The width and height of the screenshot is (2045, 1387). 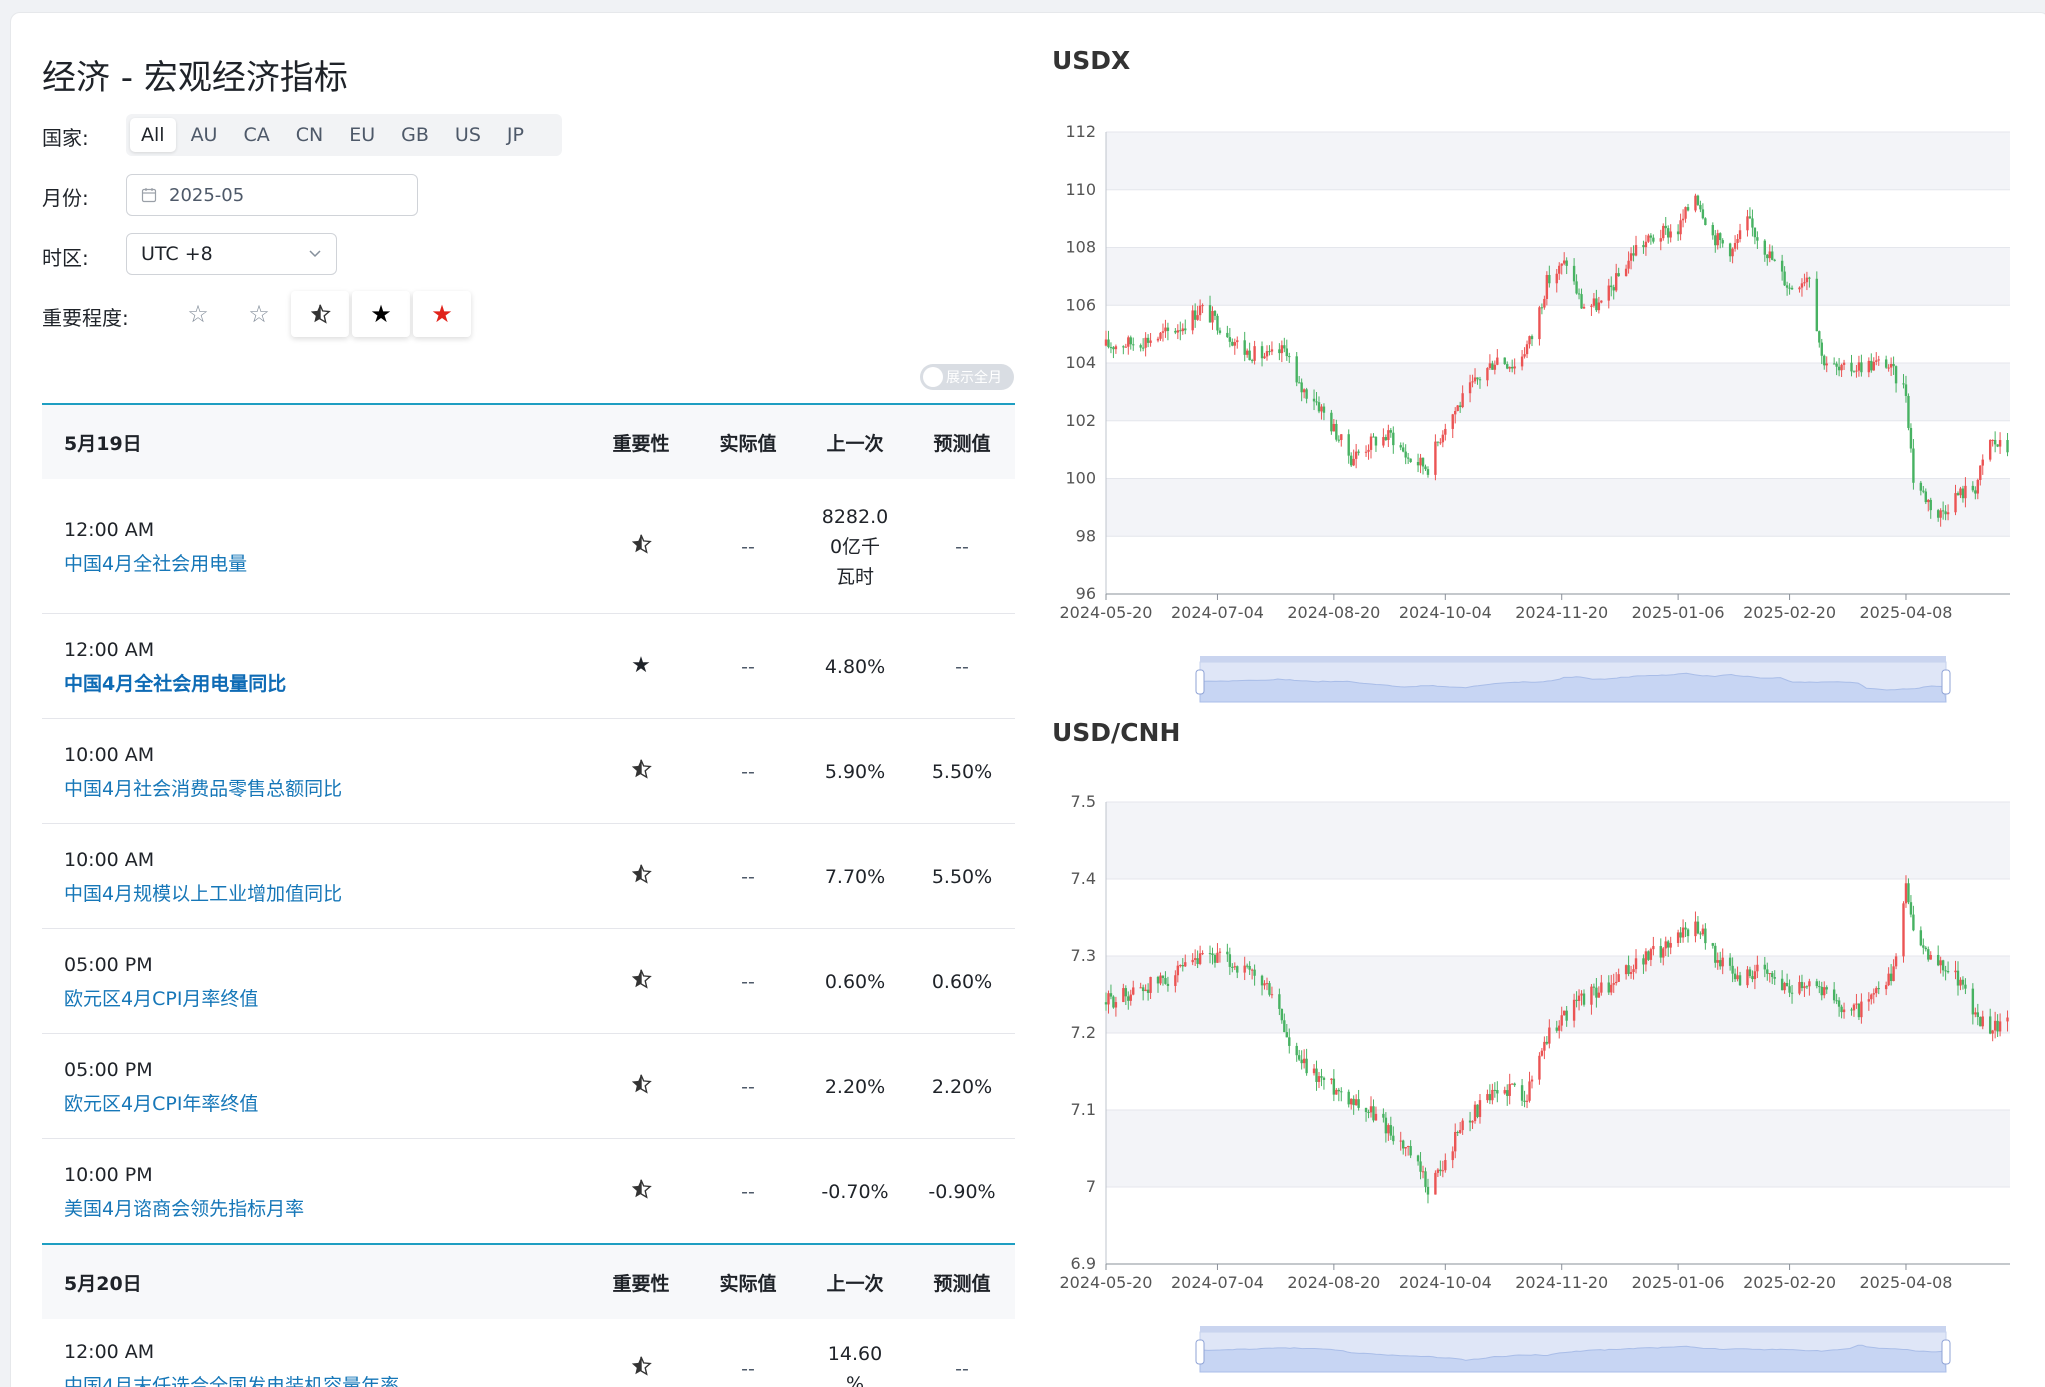 I want to click on importance-red-star-button: ★, so click(x=442, y=314).